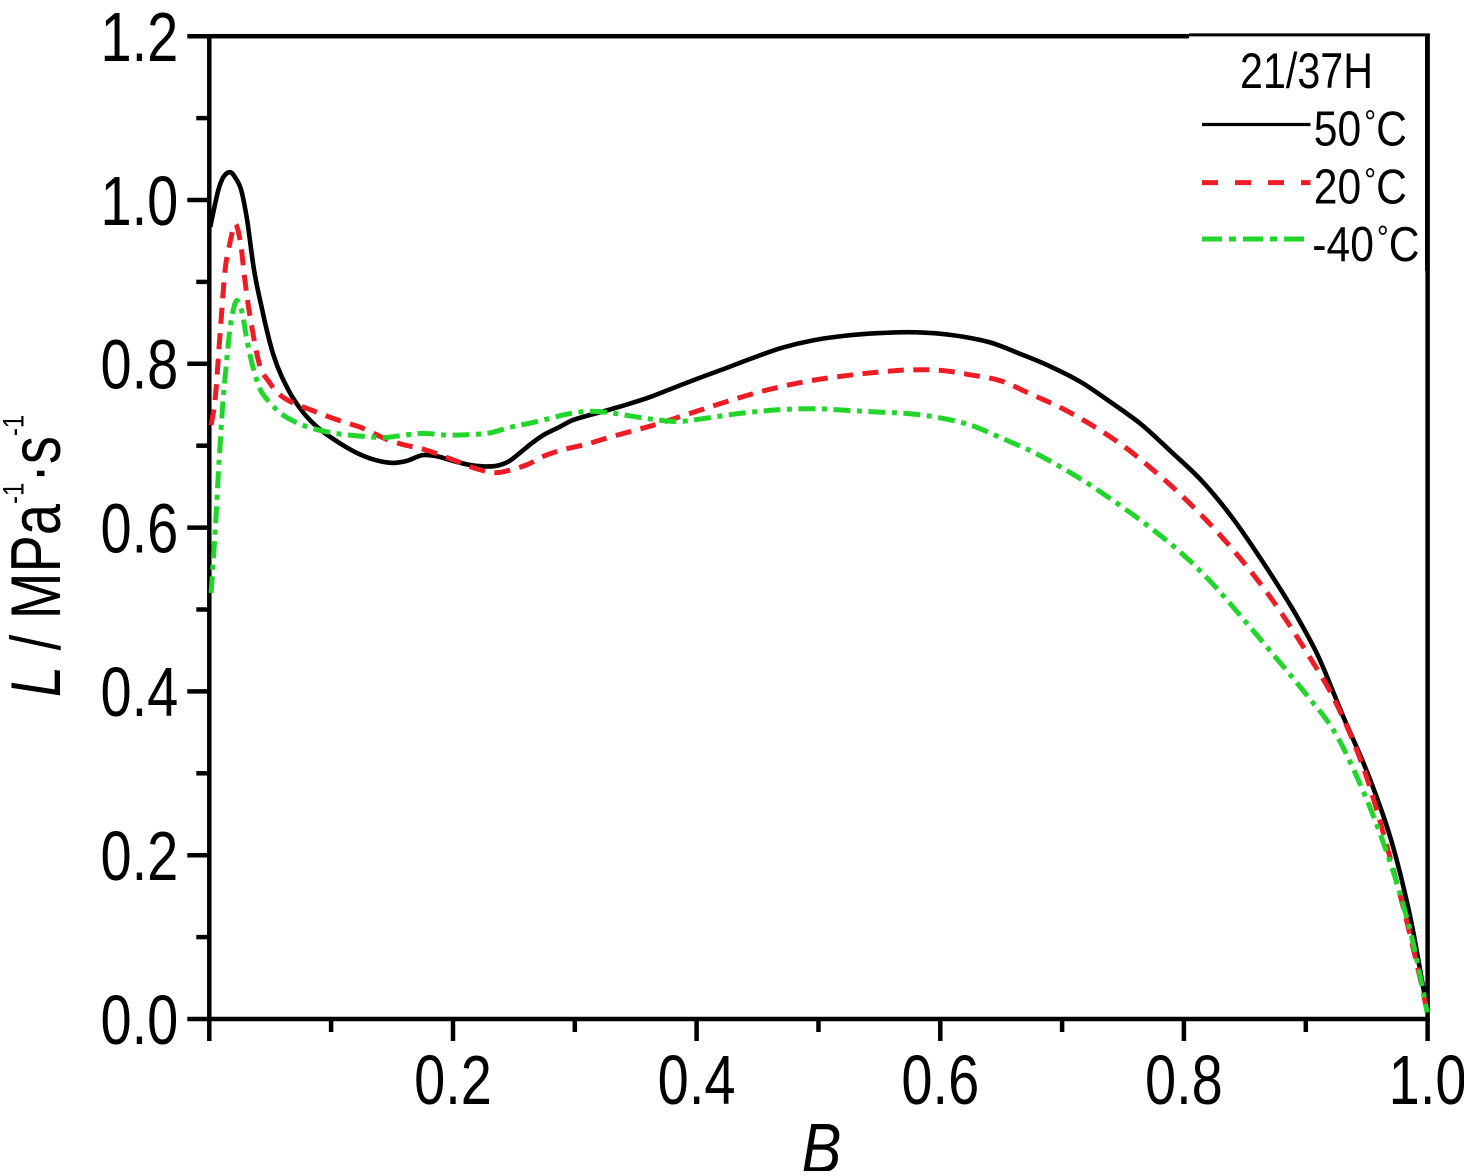  I want to click on svg-text: 1.2, so click(139, 38).